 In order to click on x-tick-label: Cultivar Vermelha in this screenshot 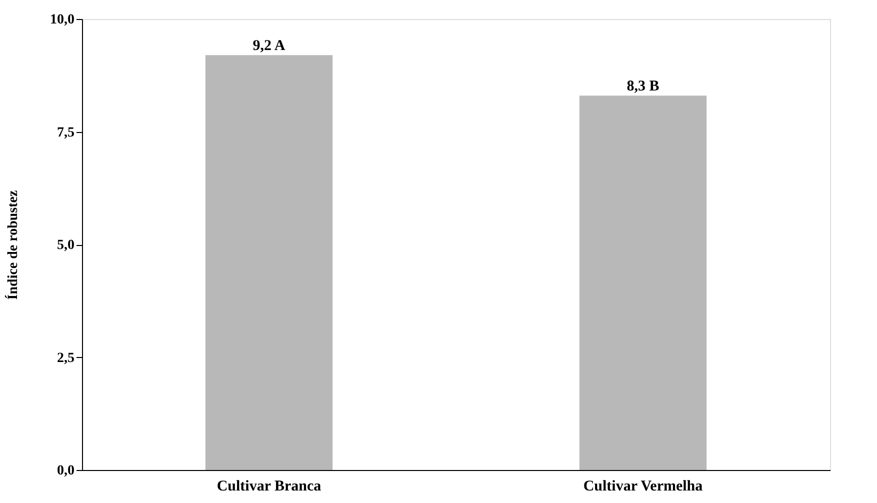, I will do `click(643, 486)`.